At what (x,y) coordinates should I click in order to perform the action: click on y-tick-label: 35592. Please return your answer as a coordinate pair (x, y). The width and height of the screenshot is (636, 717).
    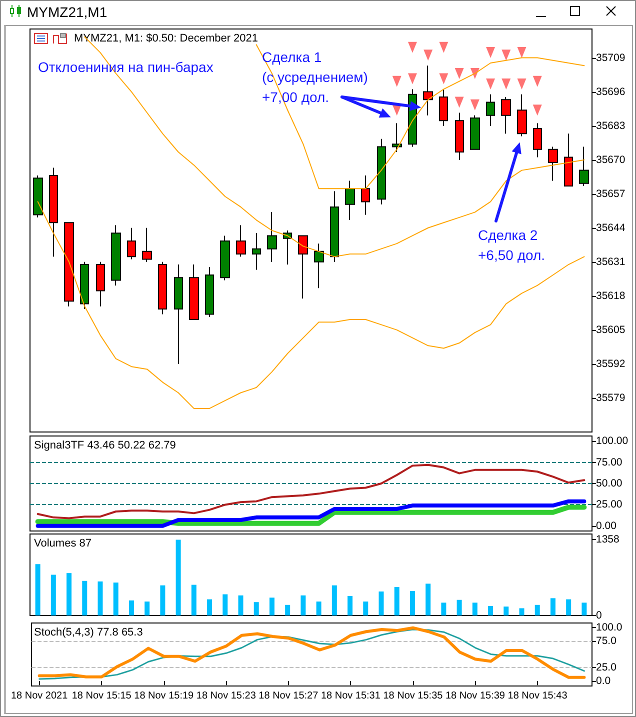
    Looking at the image, I should click on (611, 364).